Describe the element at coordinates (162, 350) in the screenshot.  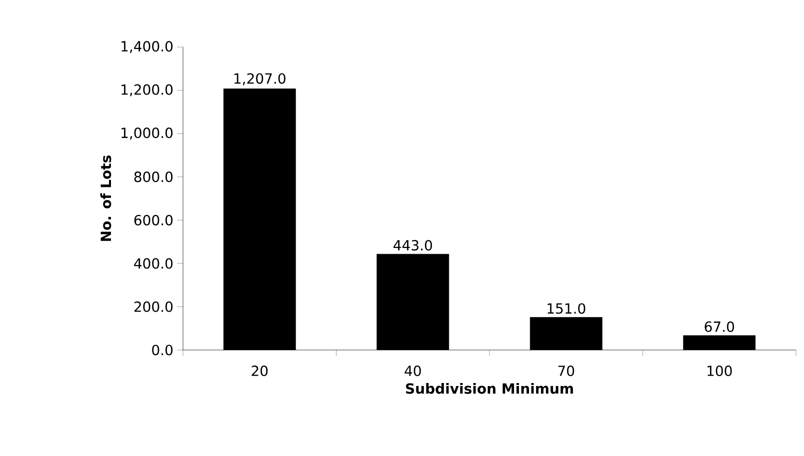
I see `y-tick-label: 0.0` at that location.